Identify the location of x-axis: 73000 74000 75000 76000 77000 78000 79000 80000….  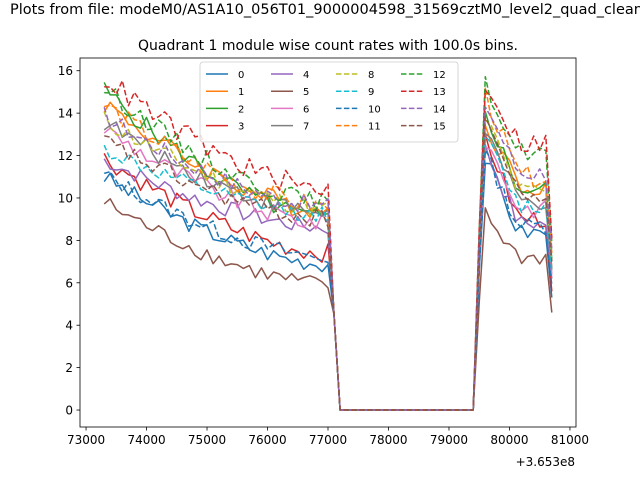
(328, 437).